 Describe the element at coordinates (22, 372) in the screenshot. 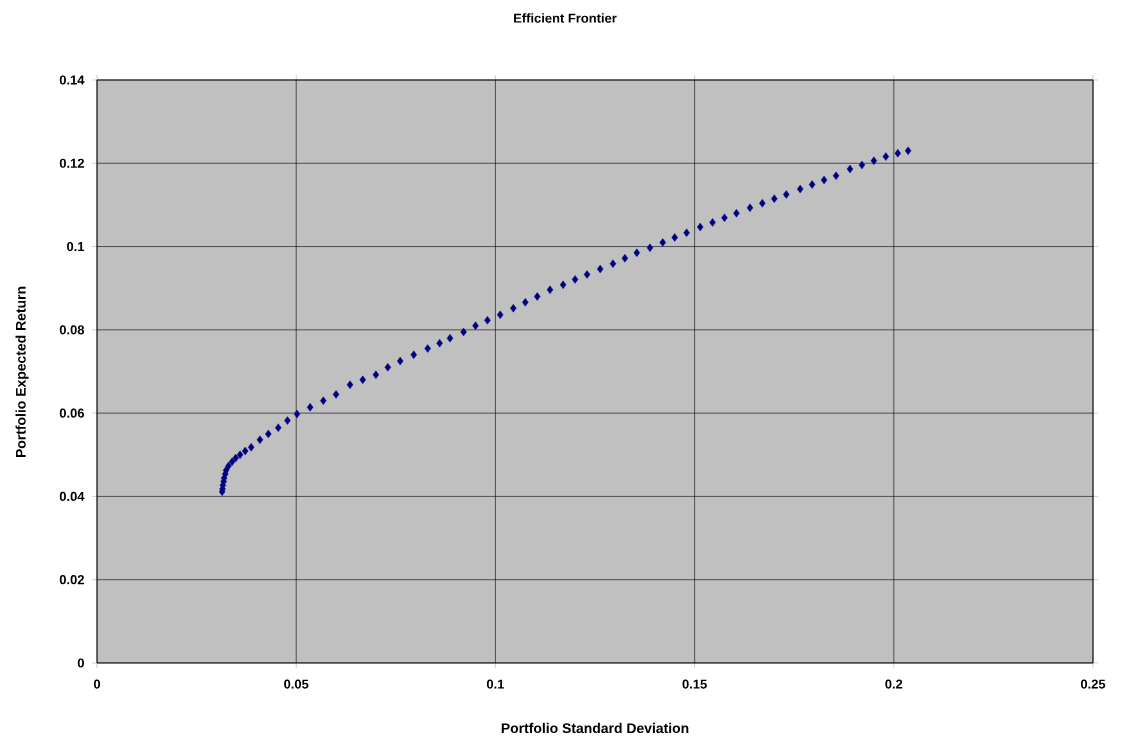

I see `y-axis-title: Portfolio Expected Return` at that location.